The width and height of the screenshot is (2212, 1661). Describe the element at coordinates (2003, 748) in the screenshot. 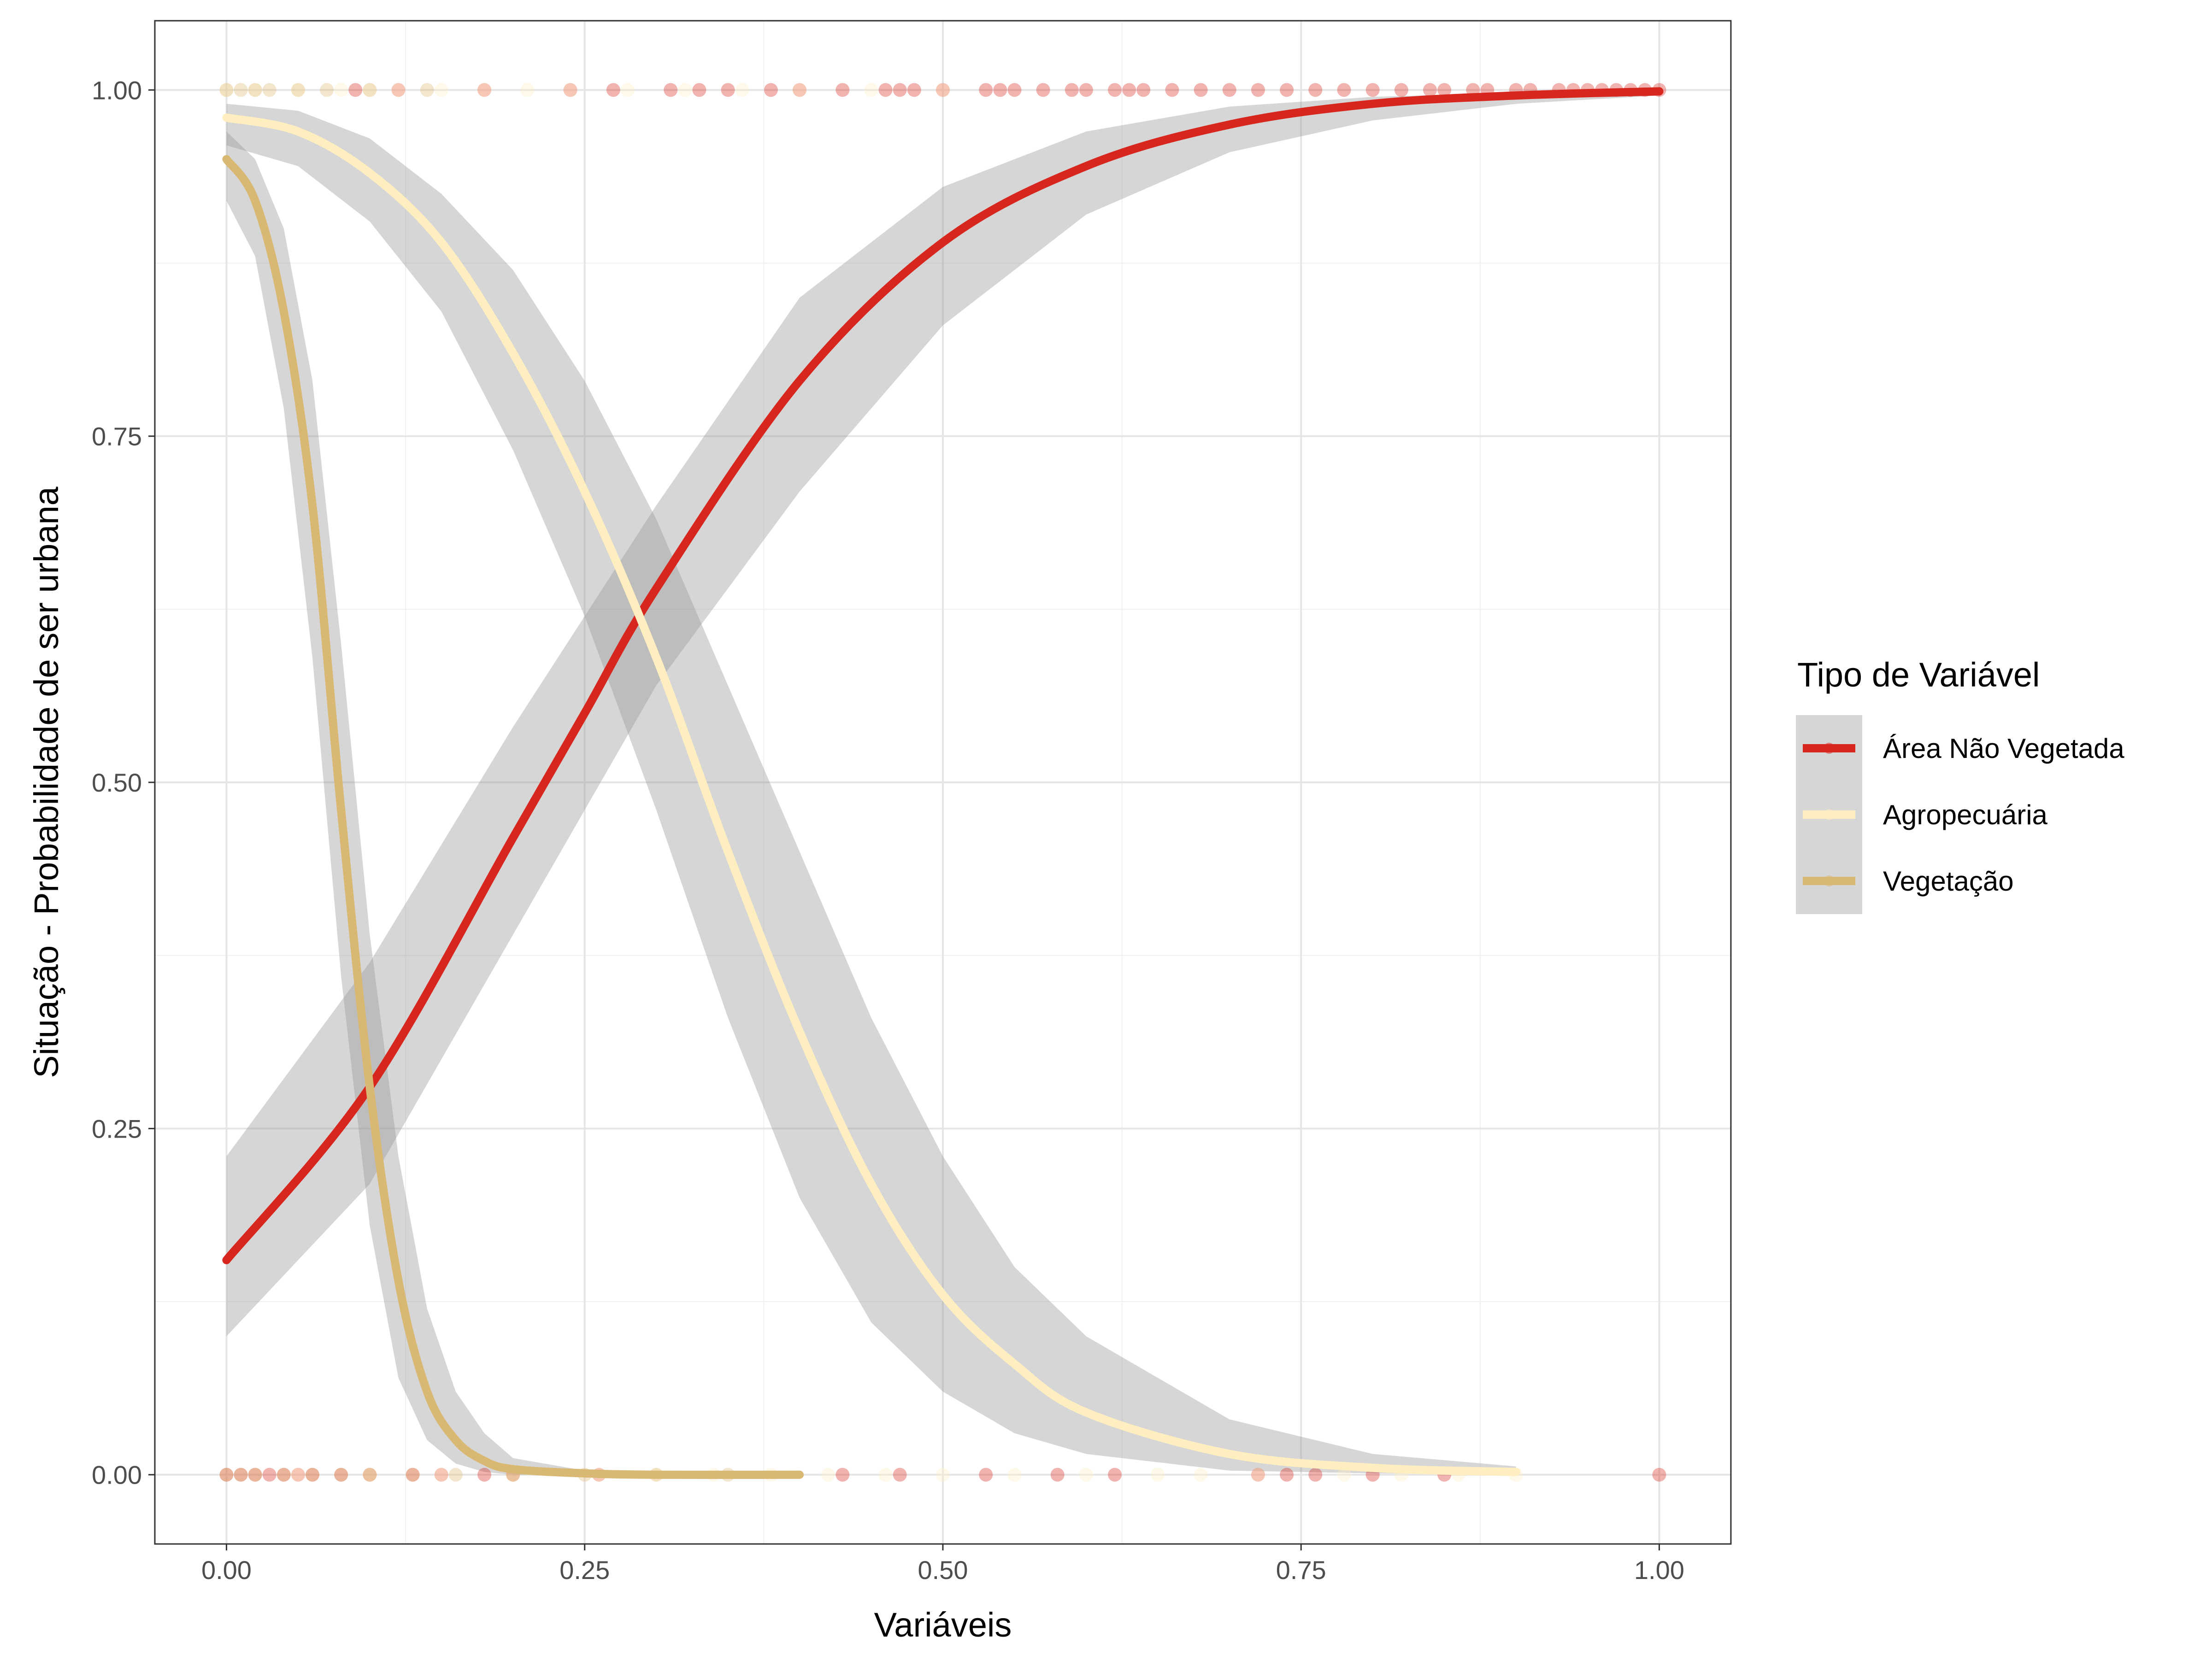

I see `legend-label: Área Não Vegetada` at that location.